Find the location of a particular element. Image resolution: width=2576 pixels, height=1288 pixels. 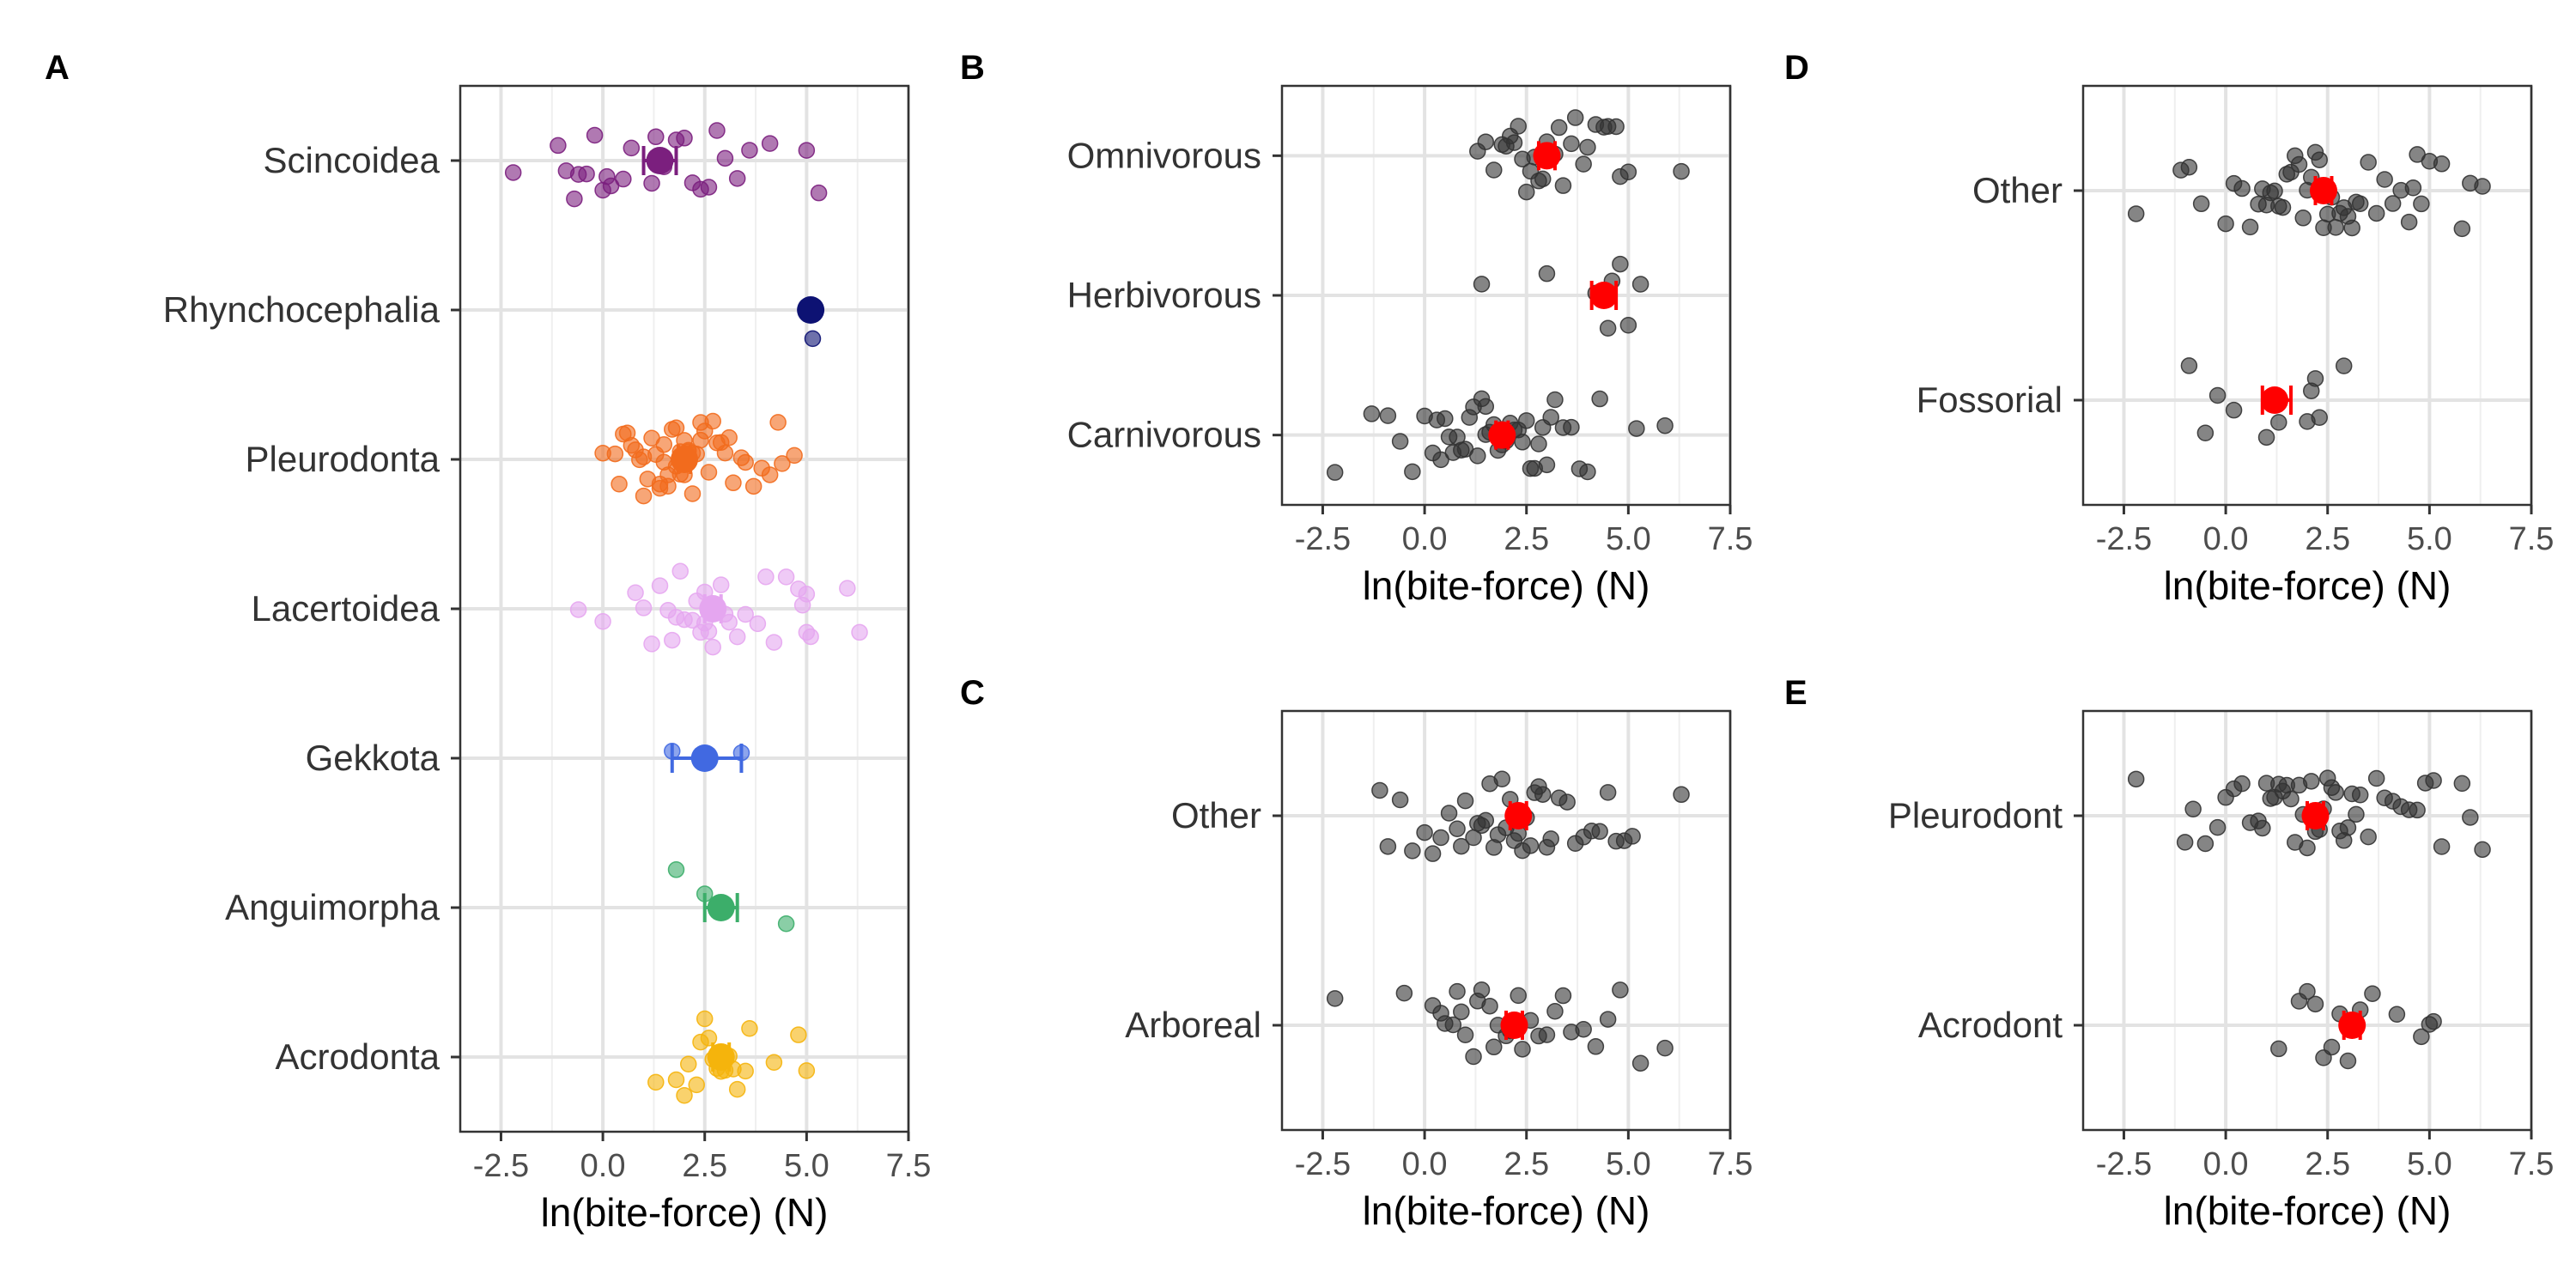

series-pleurodonta is located at coordinates (698, 459).